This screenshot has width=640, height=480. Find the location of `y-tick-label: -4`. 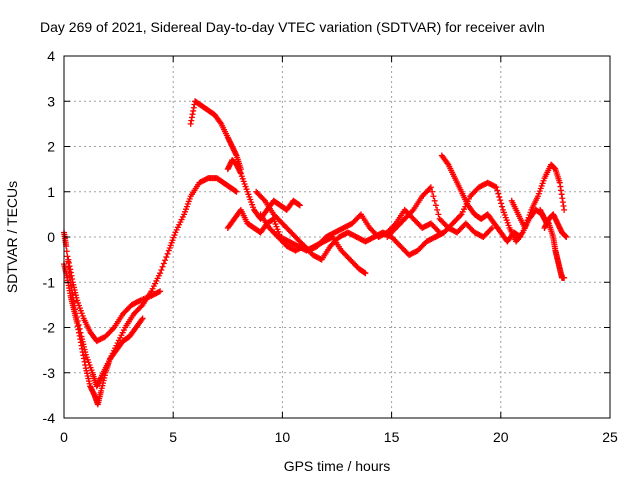

y-tick-label: -4 is located at coordinates (49, 418).